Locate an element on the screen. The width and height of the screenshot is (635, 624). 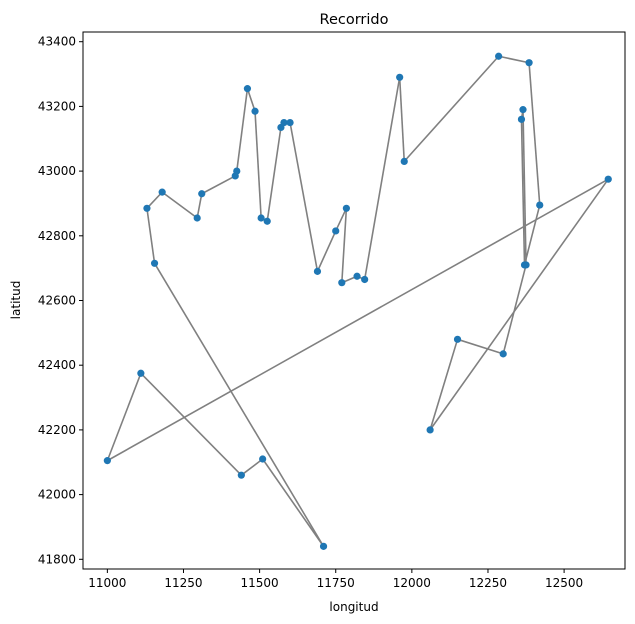
y-tick-label: 42000 is located at coordinates (57, 495).